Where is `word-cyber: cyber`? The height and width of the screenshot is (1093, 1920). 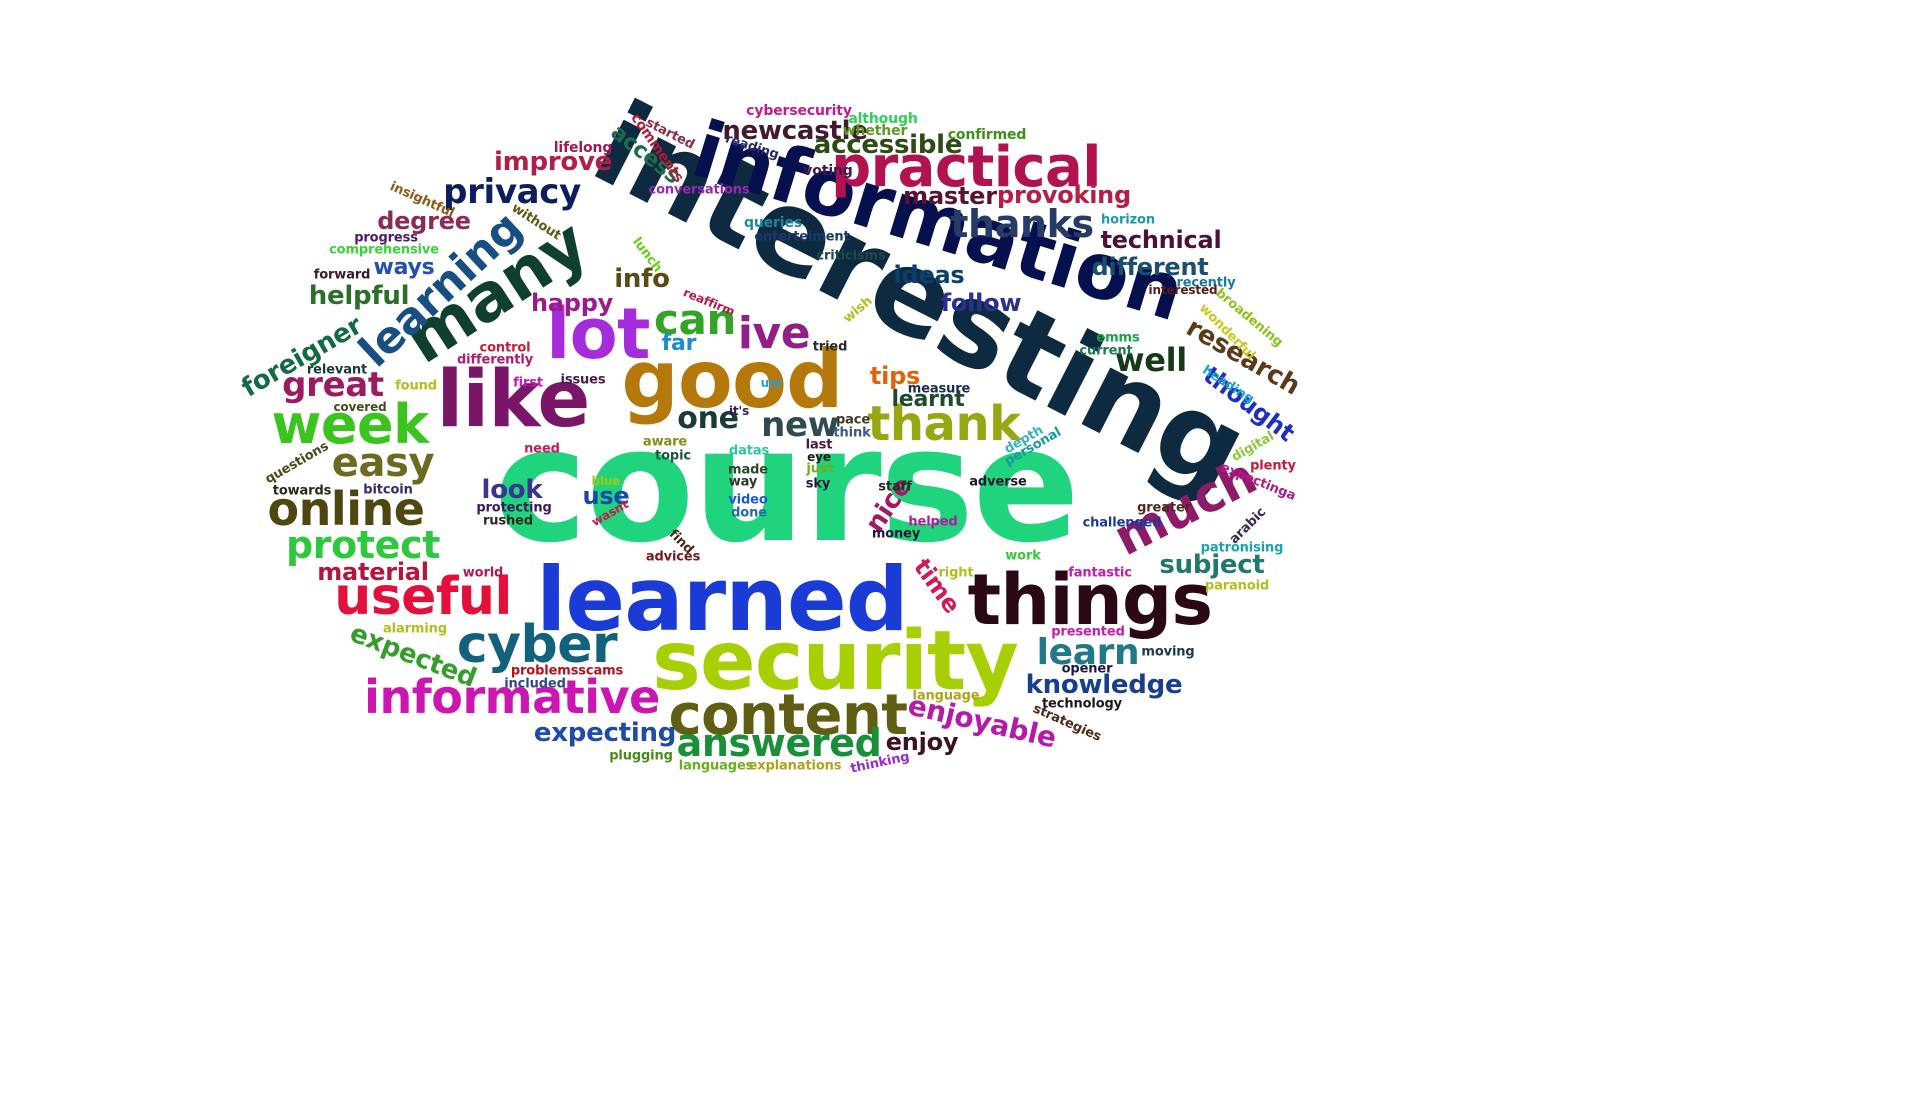
word-cyber: cyber is located at coordinates (537, 645).